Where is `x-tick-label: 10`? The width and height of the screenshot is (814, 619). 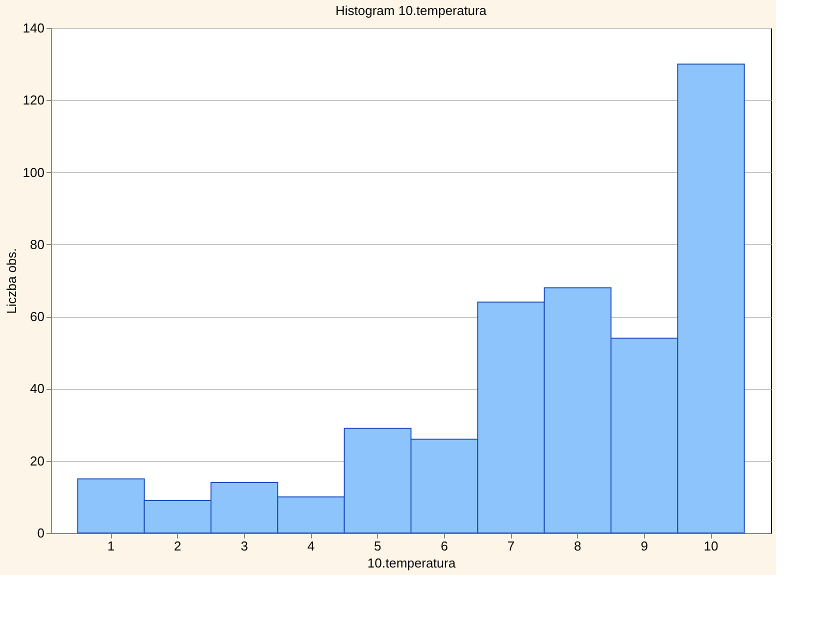
x-tick-label: 10 is located at coordinates (711, 546).